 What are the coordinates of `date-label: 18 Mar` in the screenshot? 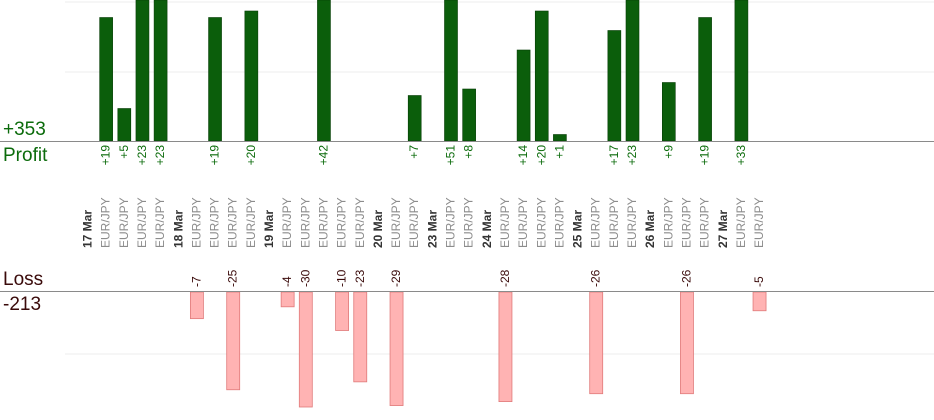 It's located at (178, 229).